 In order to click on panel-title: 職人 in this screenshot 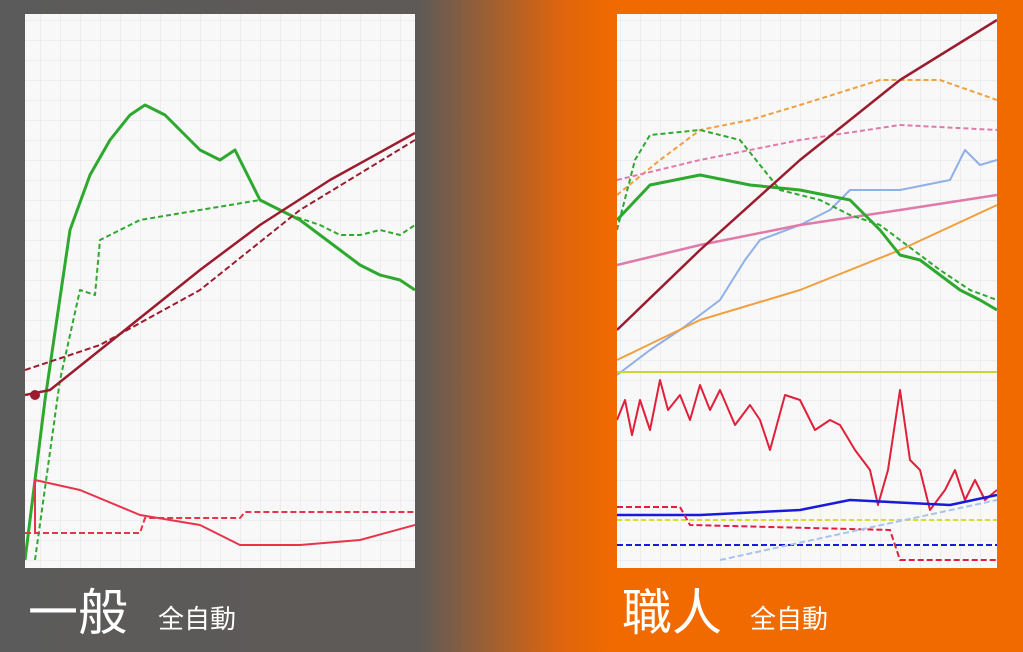, I will do `click(672, 613)`.